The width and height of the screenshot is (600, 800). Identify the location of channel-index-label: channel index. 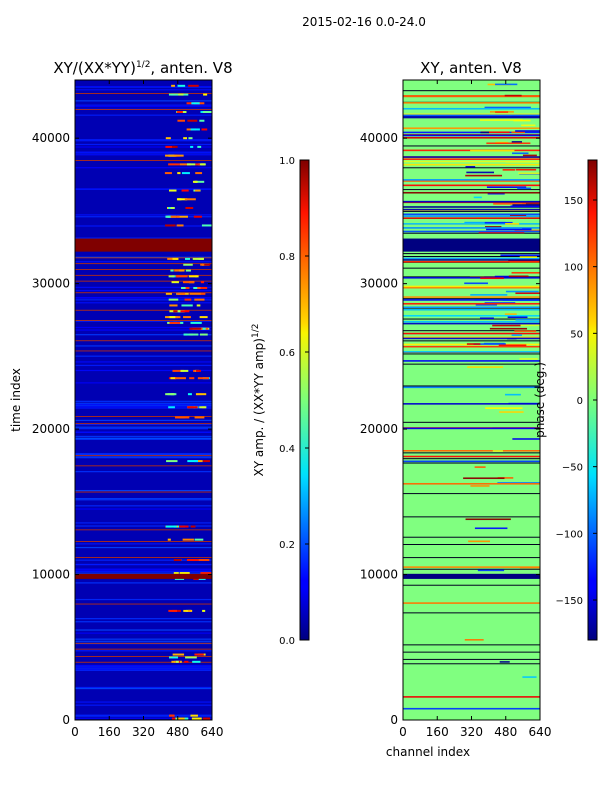
(428, 752).